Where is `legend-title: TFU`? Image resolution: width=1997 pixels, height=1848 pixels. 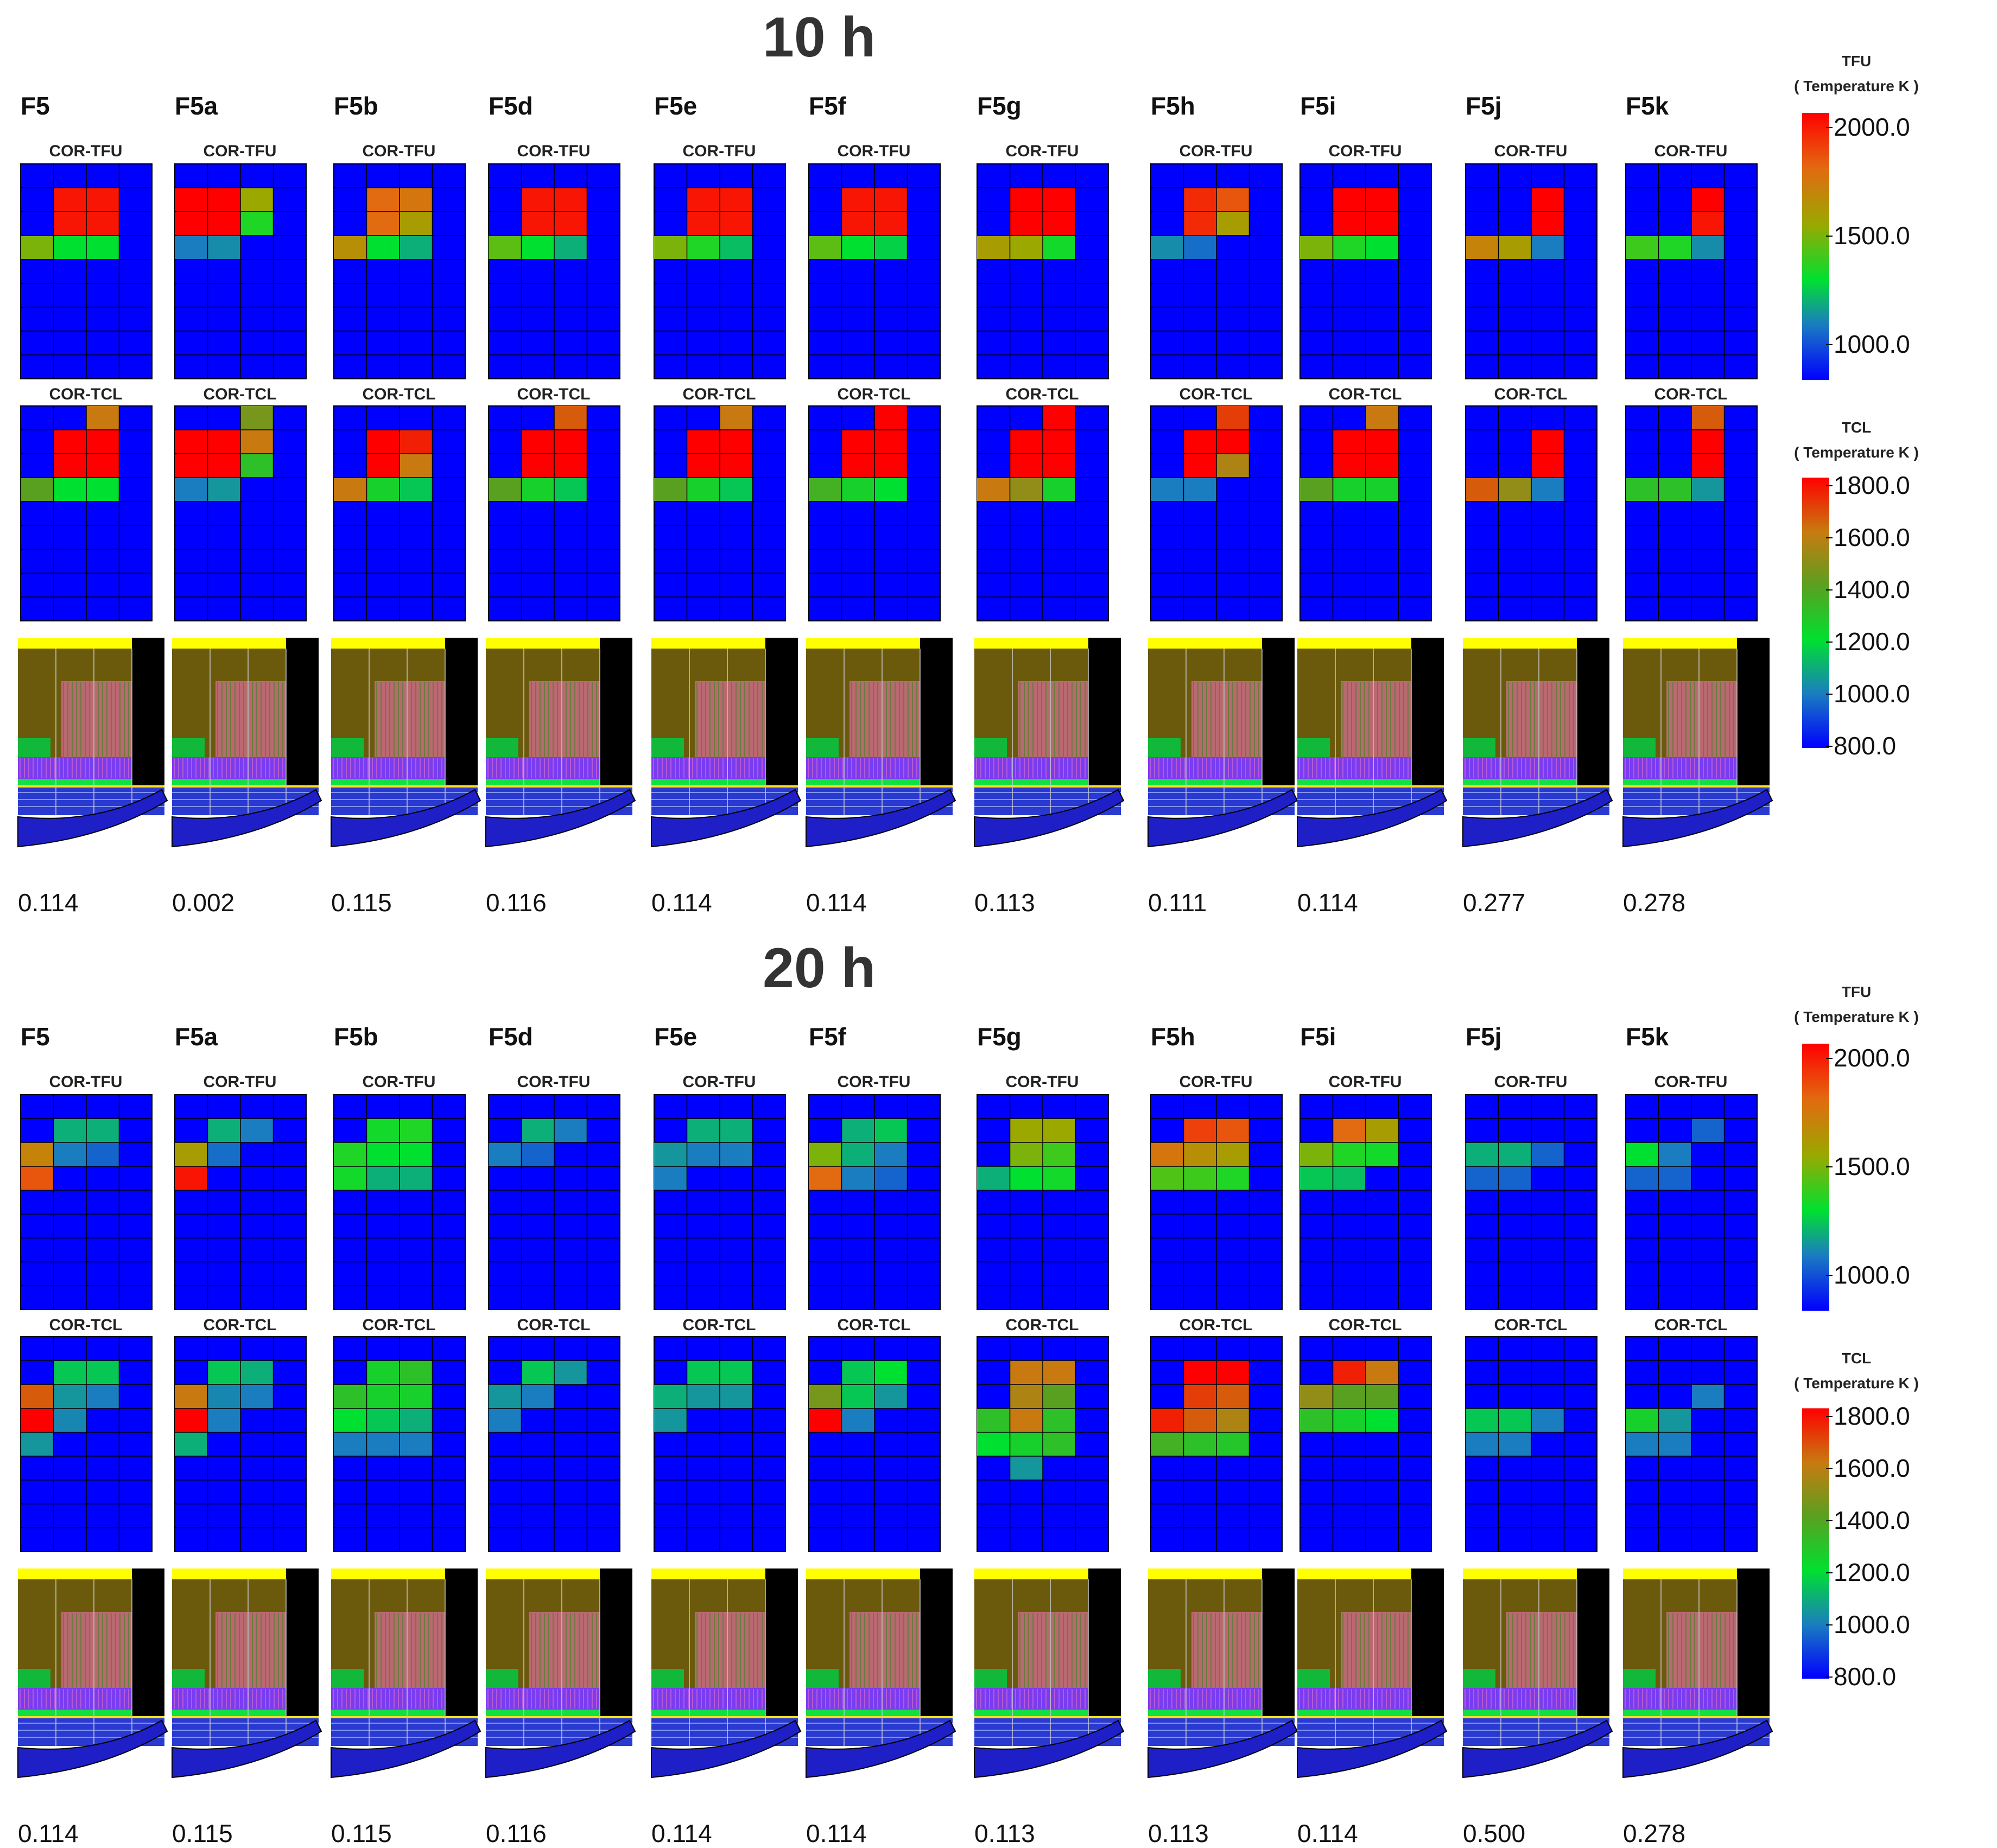 legend-title: TFU is located at coordinates (1857, 61).